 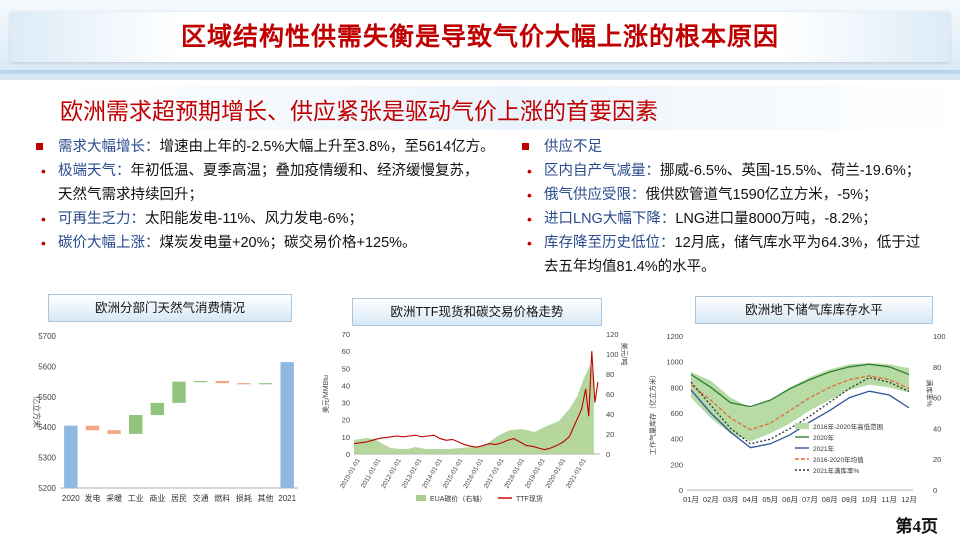 What do you see at coordinates (610, 434) in the screenshot?
I see `y-right-tick-label: 20` at bounding box center [610, 434].